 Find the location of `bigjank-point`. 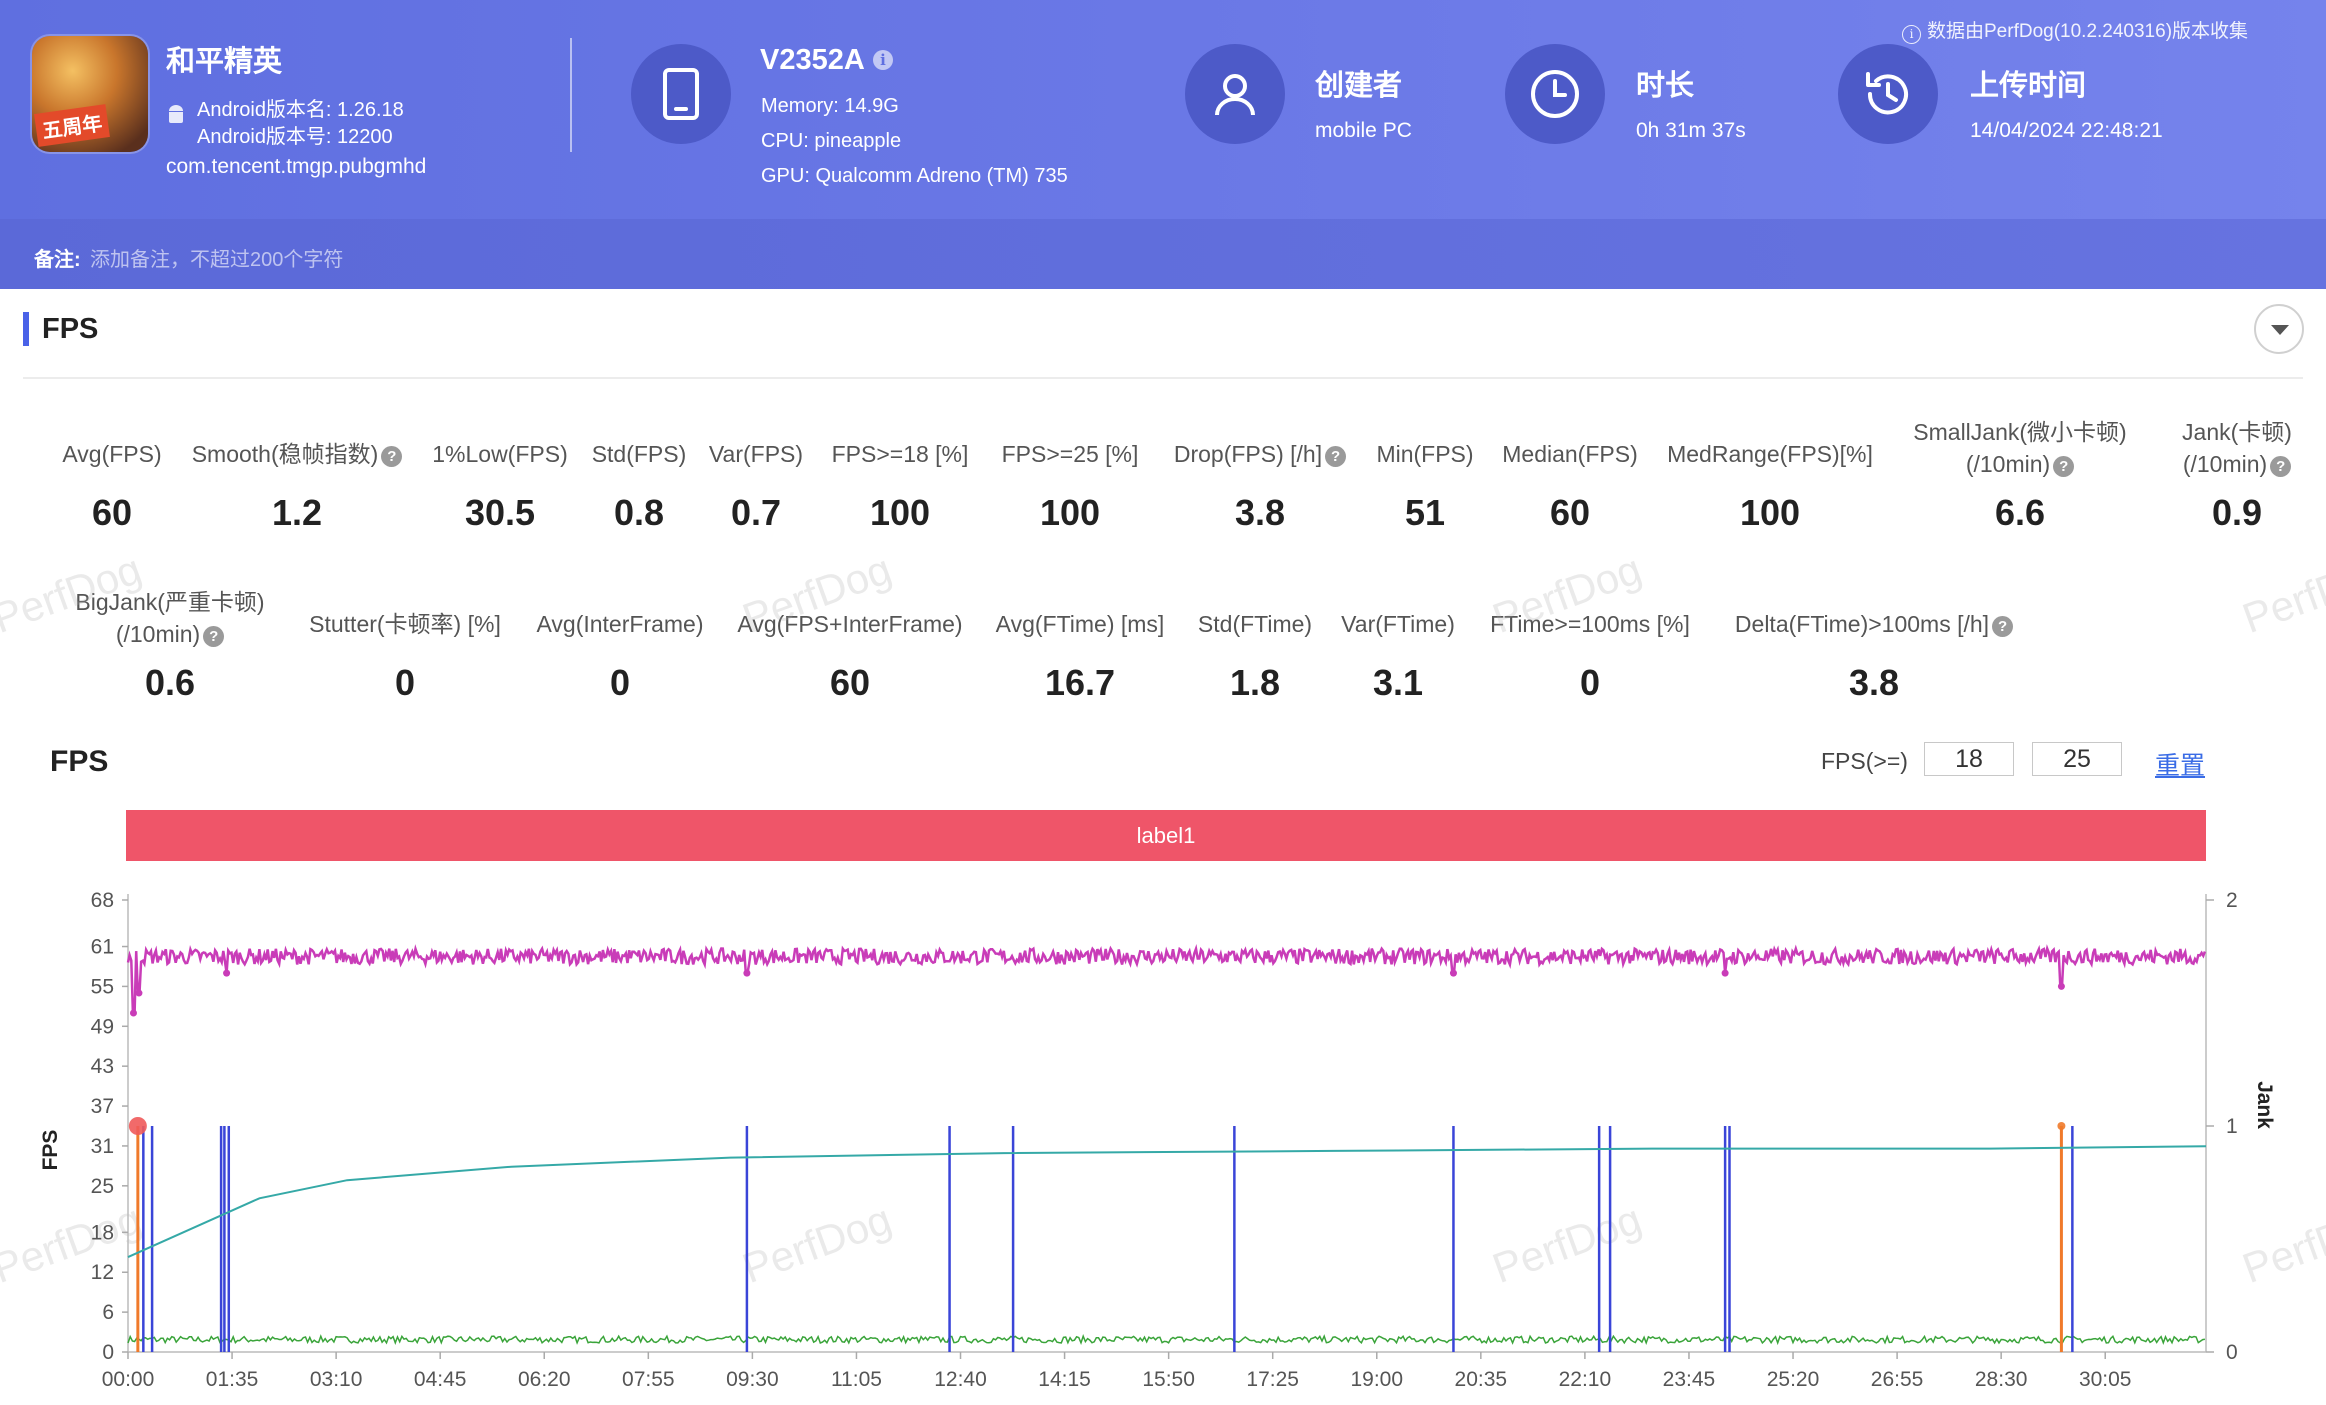

bigjank-point is located at coordinates (137, 1126).